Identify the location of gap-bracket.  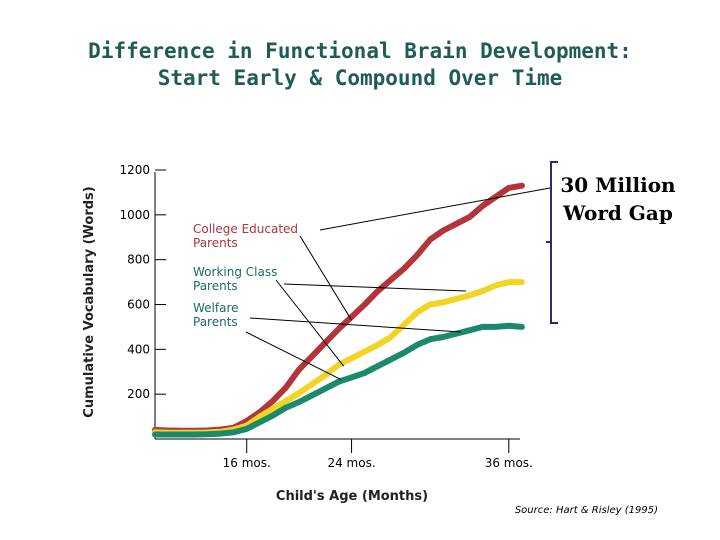
(552, 242).